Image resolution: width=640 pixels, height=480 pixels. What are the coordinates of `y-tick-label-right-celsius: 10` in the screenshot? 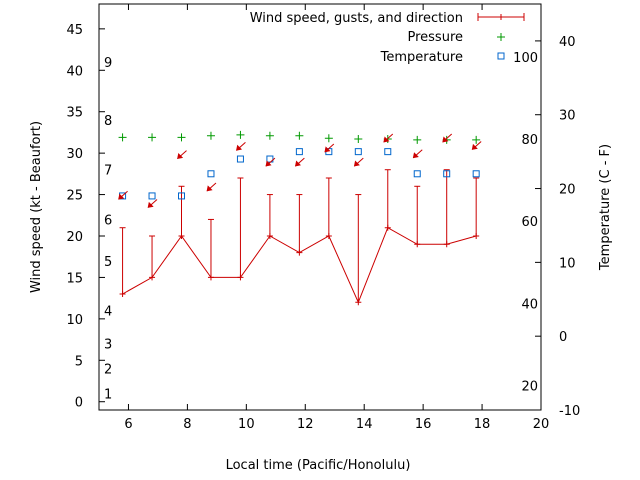 It's located at (567, 263).